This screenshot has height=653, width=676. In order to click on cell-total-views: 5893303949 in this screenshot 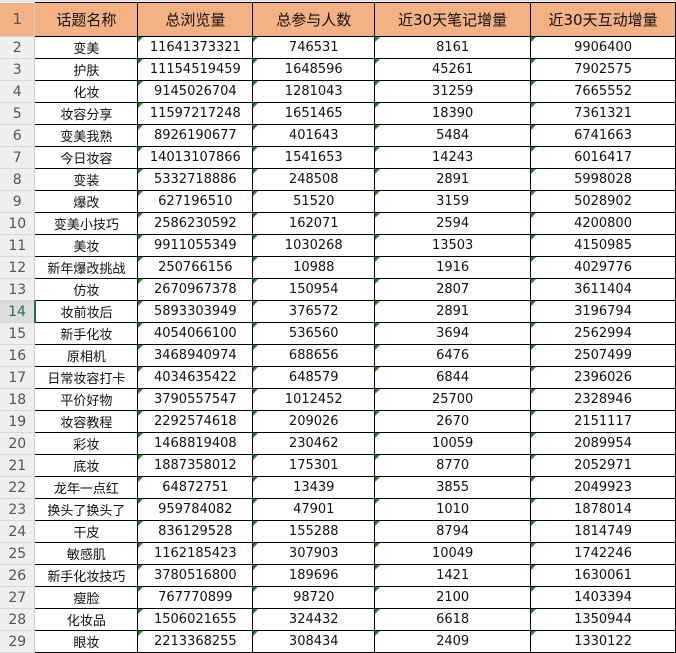, I will do `click(195, 311)`.